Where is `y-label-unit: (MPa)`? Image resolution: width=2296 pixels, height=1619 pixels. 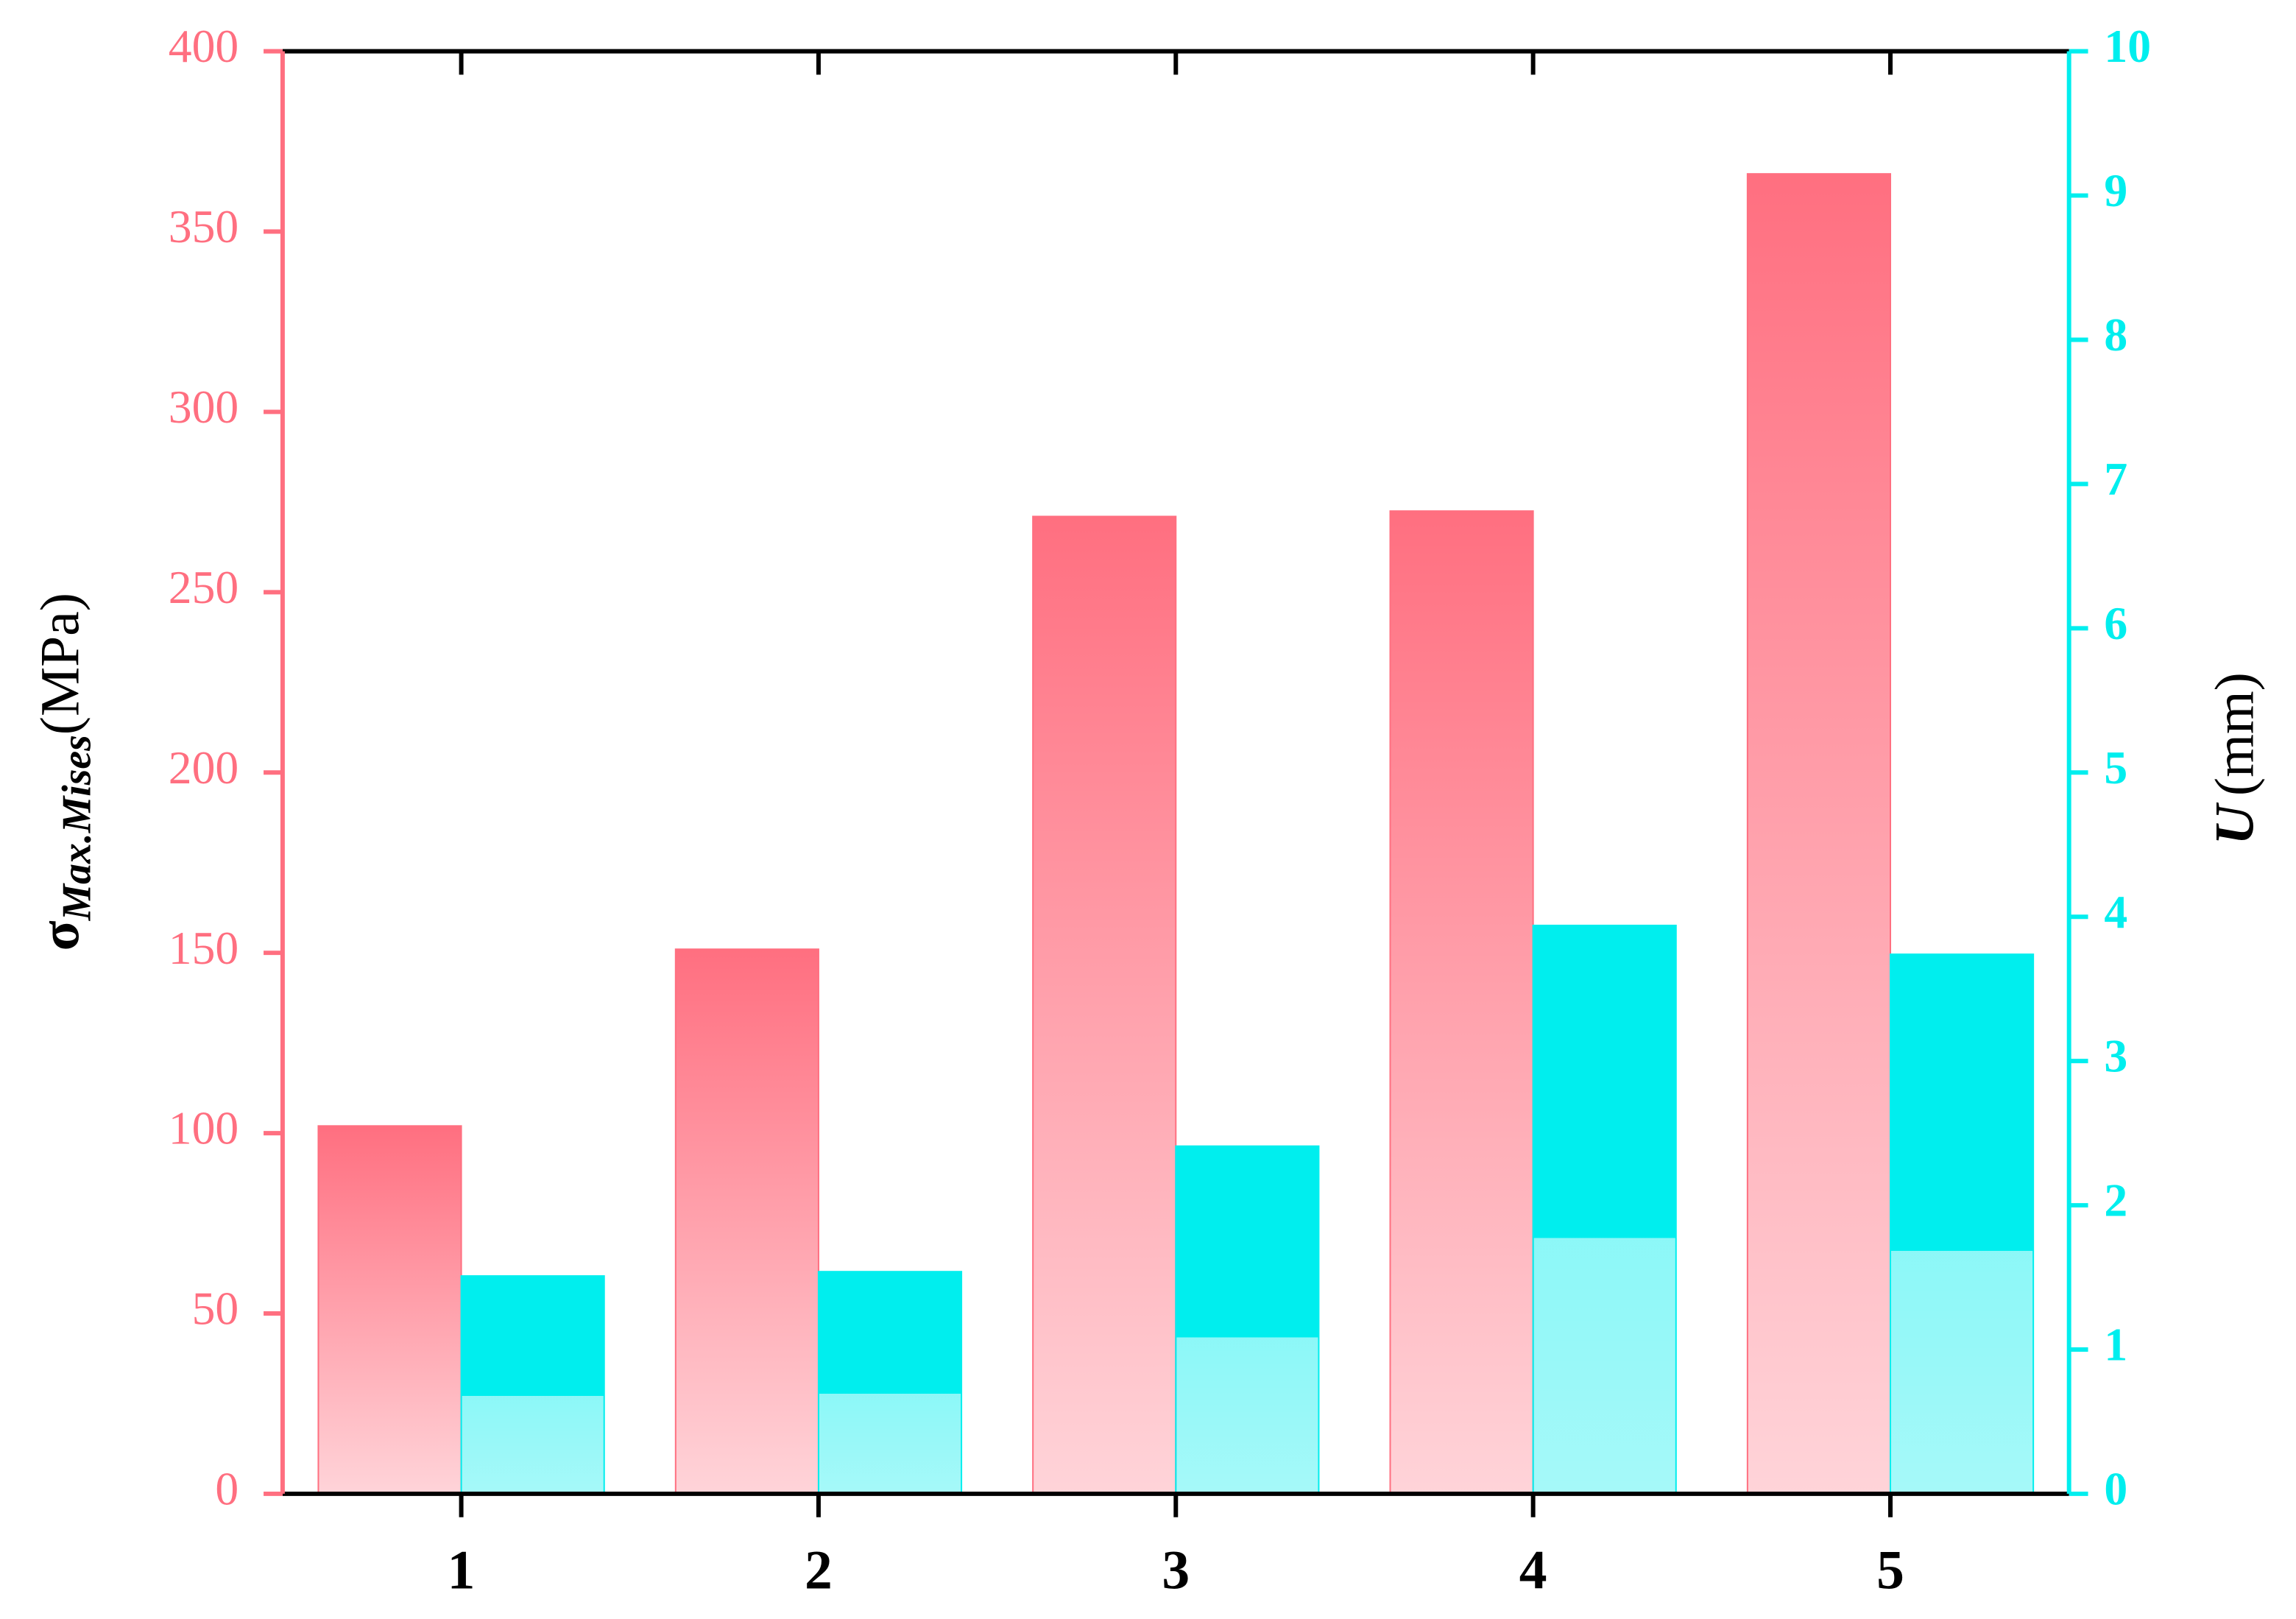 y-label-unit: (MPa) is located at coordinates (61, 664).